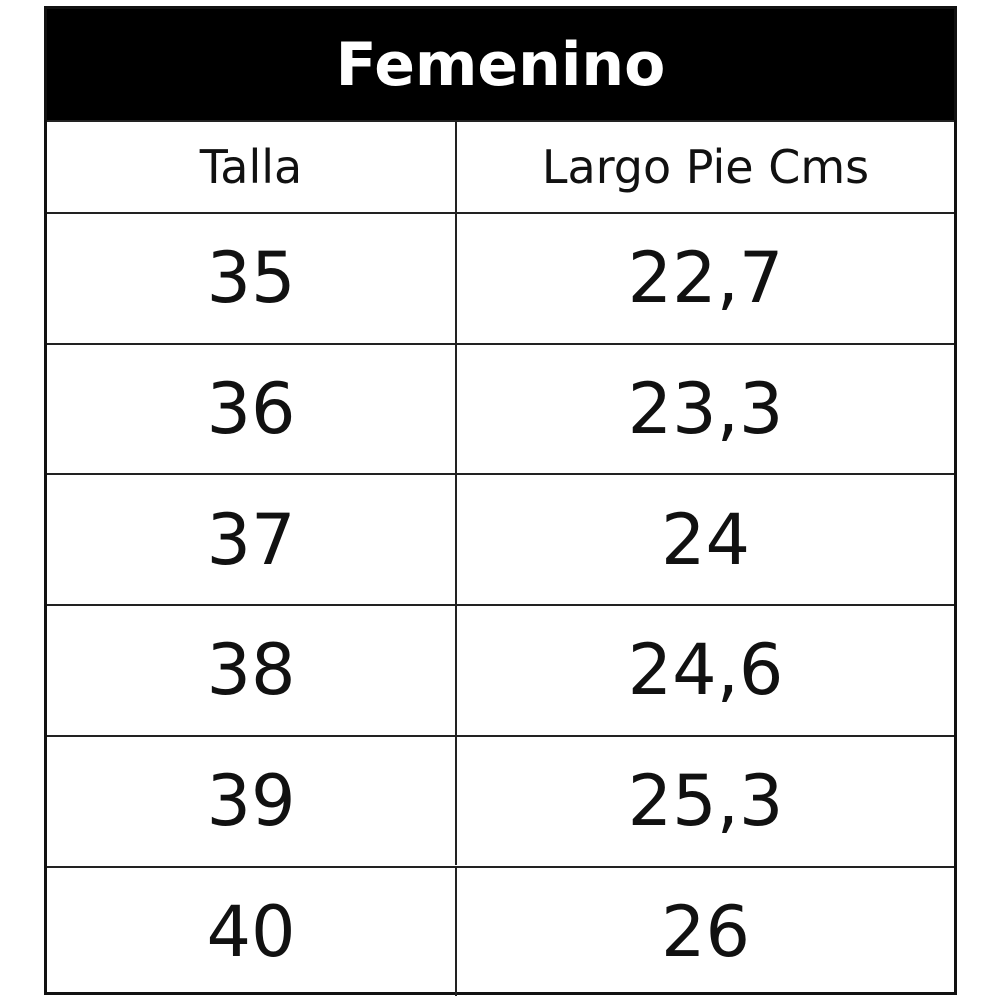  What do you see at coordinates (500, 800) in the screenshot?
I see `table-row: 39 25,3` at bounding box center [500, 800].